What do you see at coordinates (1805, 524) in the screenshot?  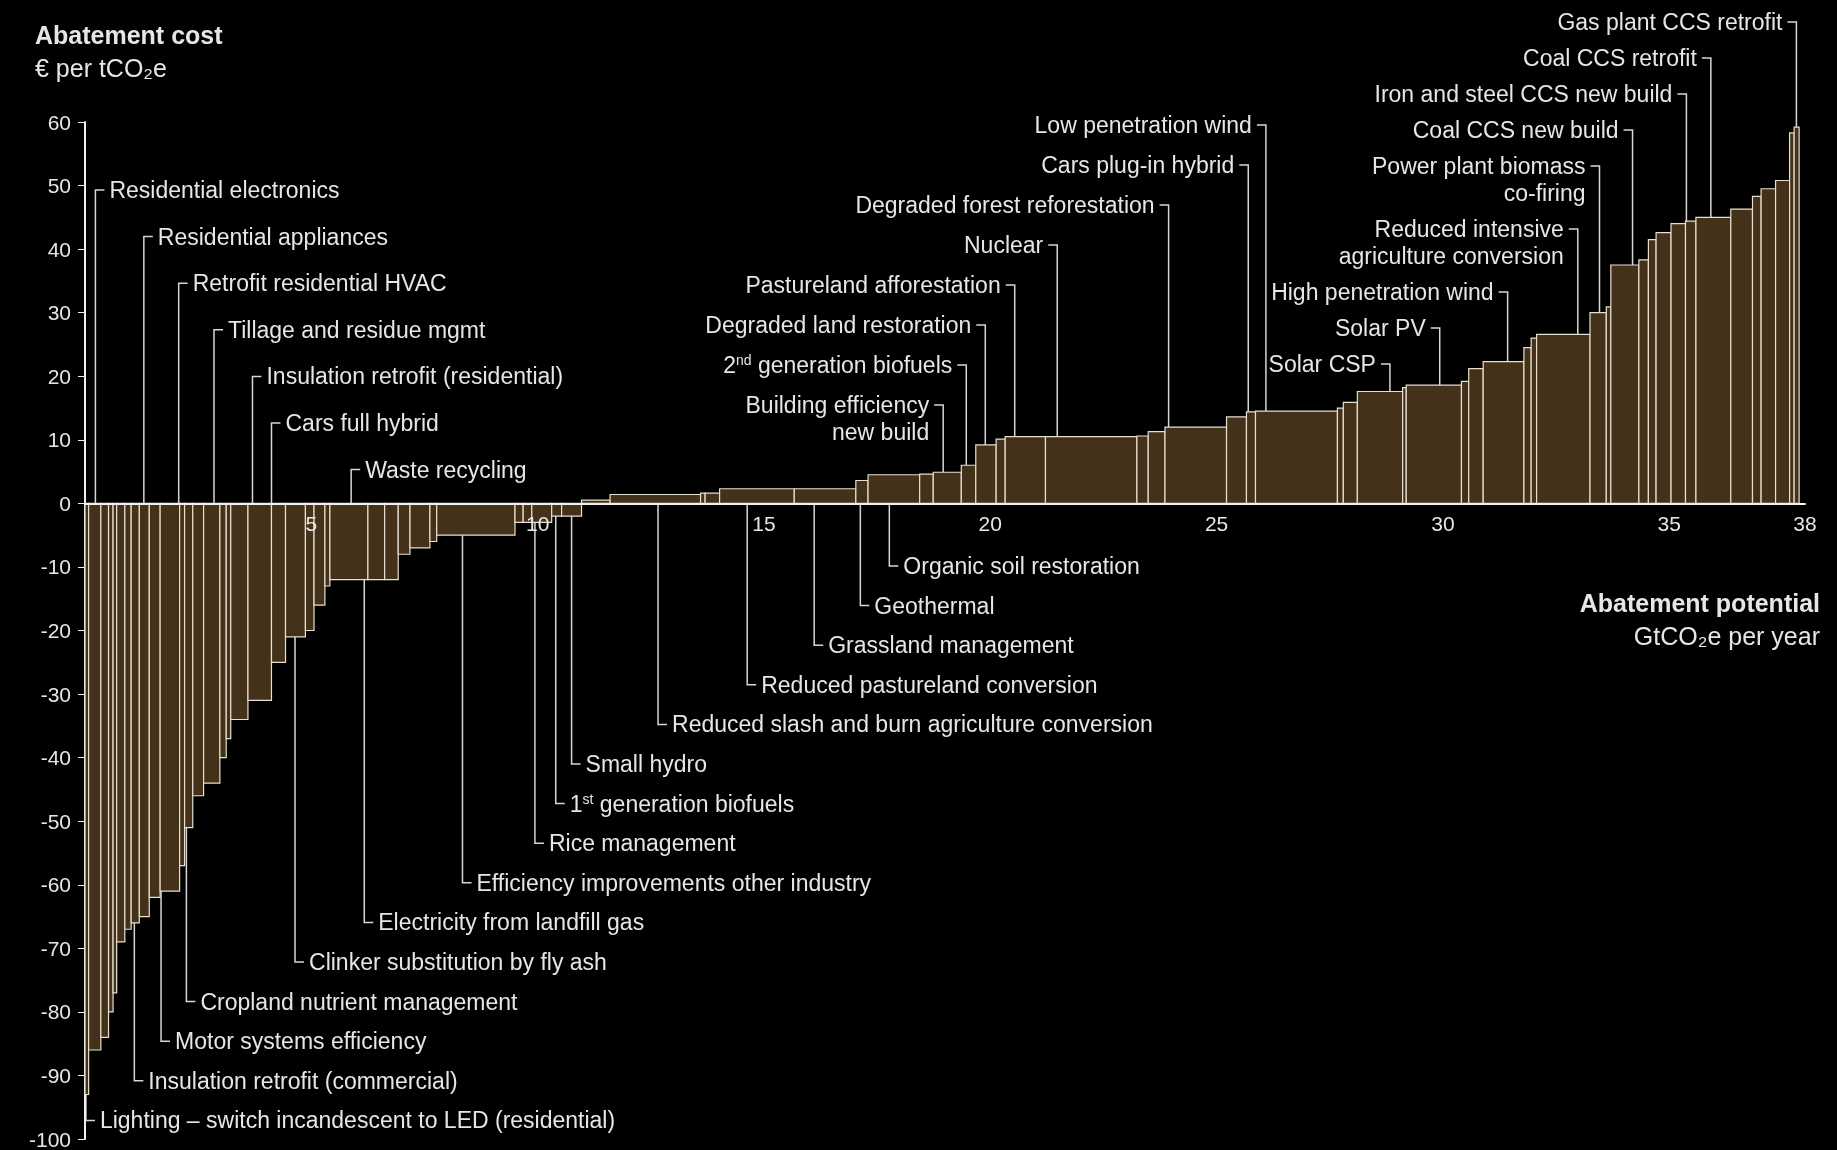 I see `x-tick-label: 38` at bounding box center [1805, 524].